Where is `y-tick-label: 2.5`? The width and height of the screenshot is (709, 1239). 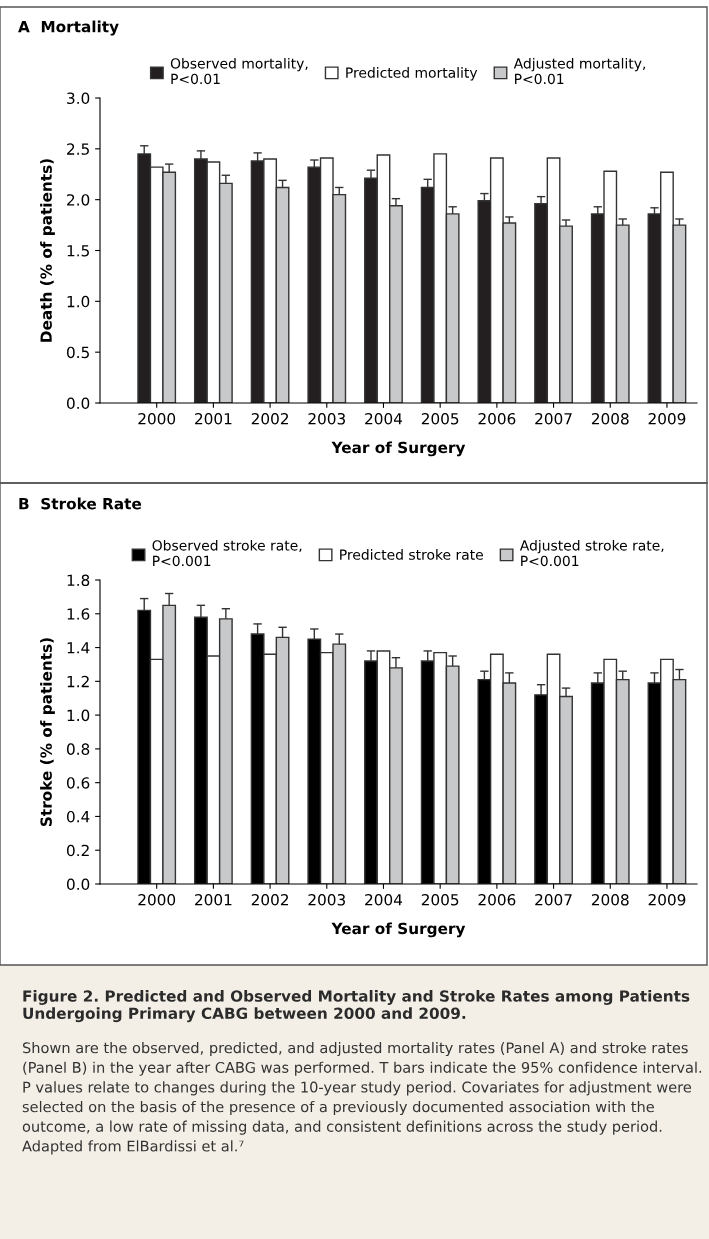
y-tick-label: 2.5 is located at coordinates (78, 149).